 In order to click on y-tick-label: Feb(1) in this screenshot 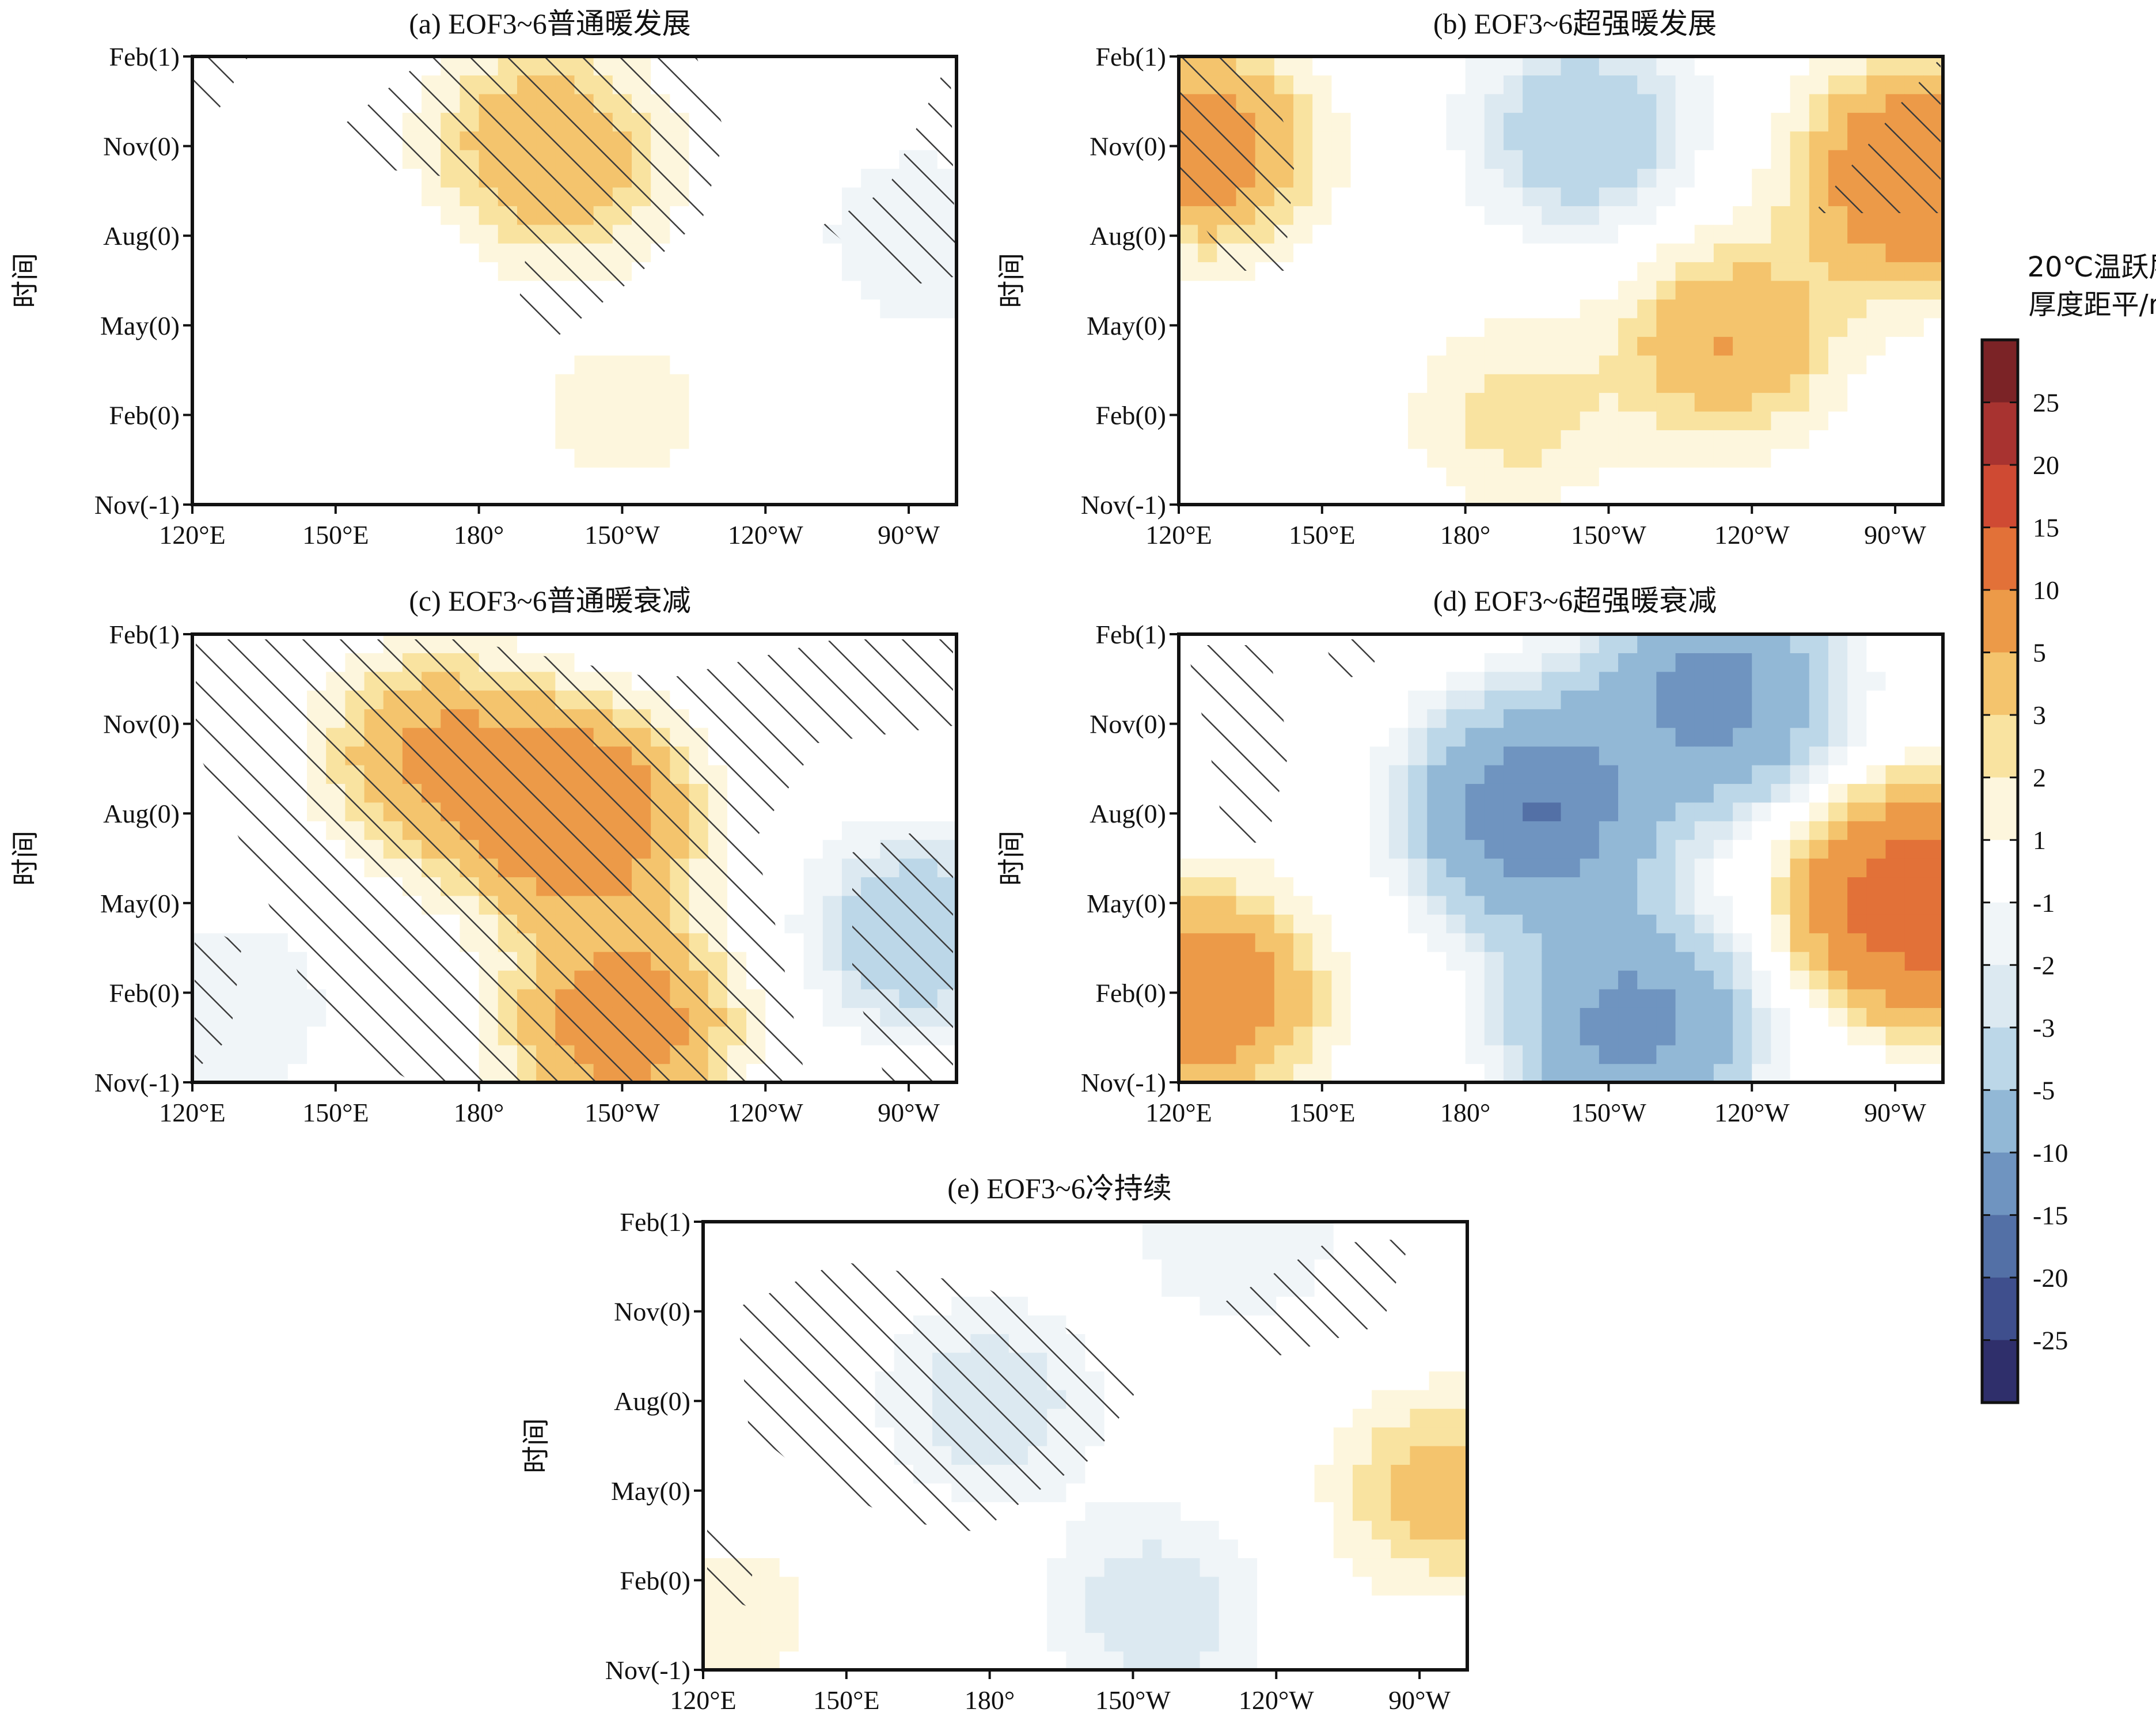, I will do `click(1130, 57)`.